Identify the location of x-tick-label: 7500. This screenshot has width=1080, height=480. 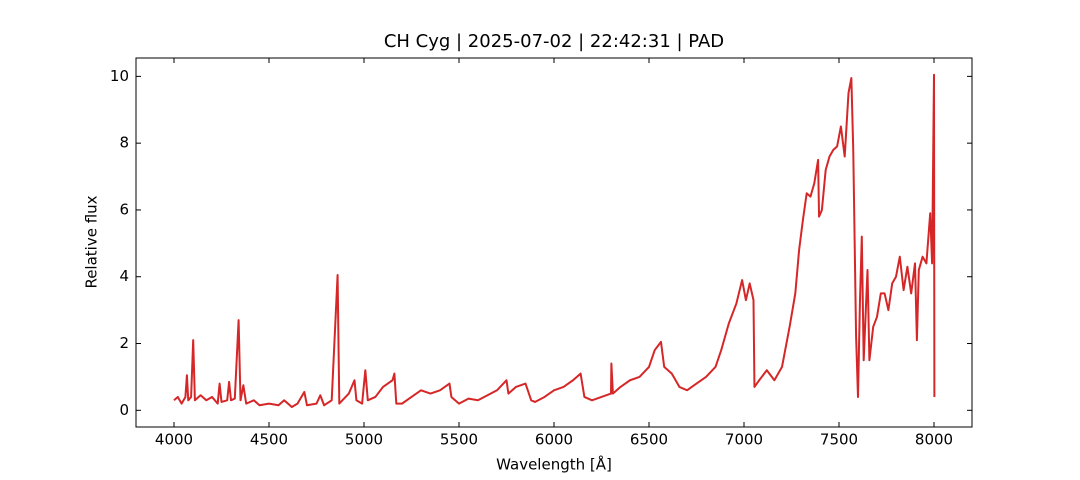
(839, 440).